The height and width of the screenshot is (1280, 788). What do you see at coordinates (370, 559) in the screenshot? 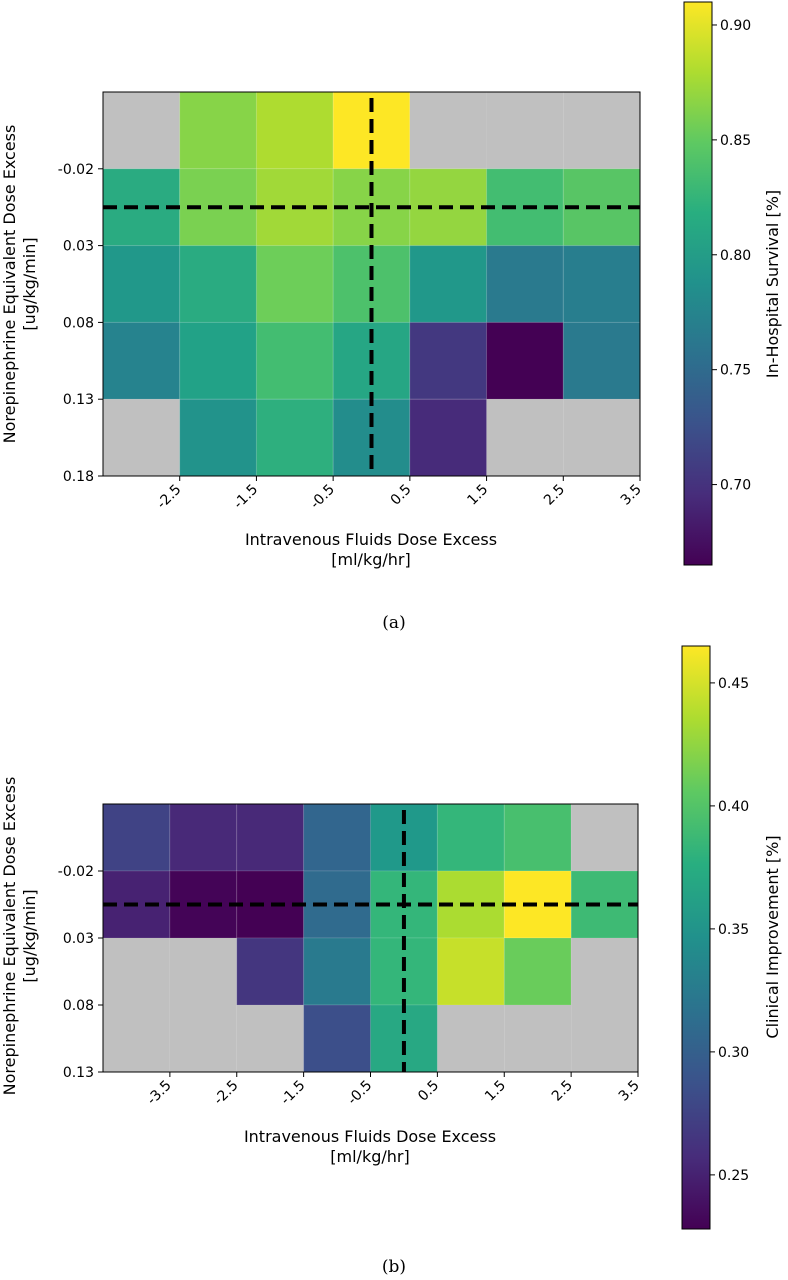
I see `x-axis-unit-a: [ml/kg/hr]` at bounding box center [370, 559].